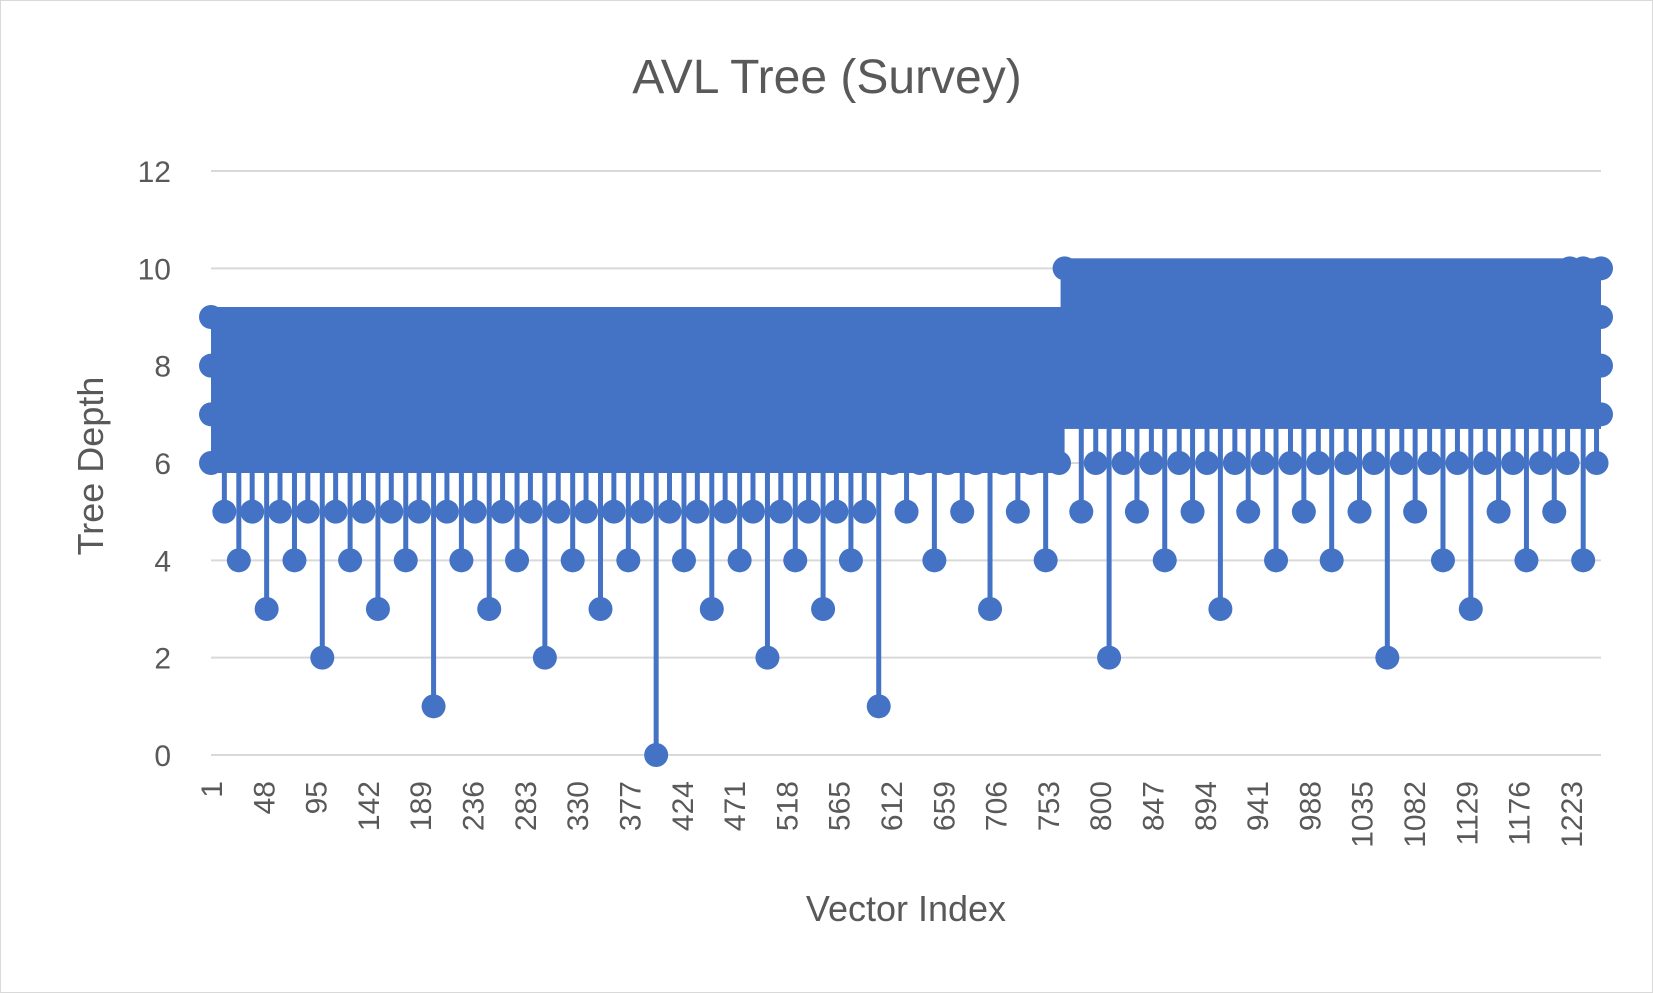  I want to click on x-tick-label: 189, so click(421, 806).